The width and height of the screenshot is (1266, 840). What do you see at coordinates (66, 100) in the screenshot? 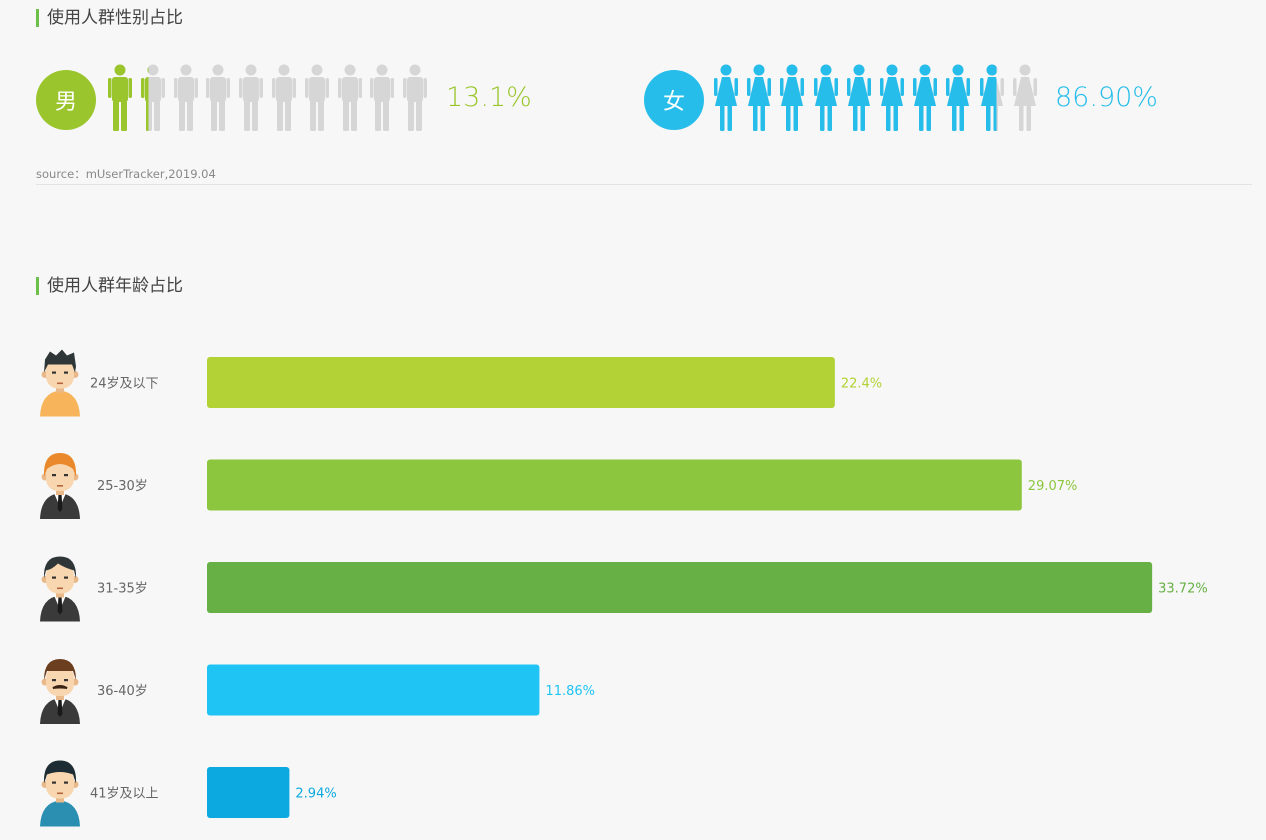
I see `male-icon: 男` at bounding box center [66, 100].